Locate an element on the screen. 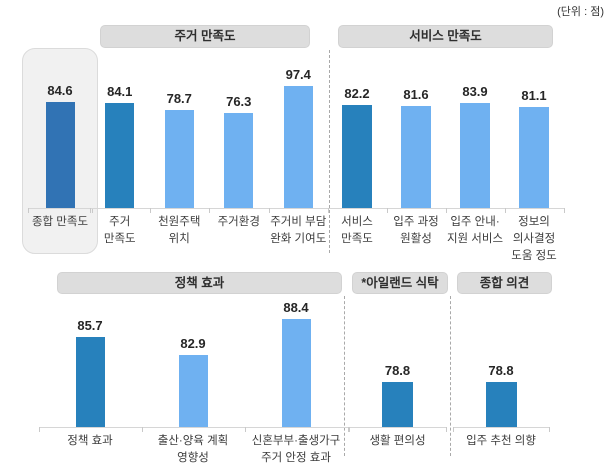 The image size is (610, 472). bar-value-label: 84.6 is located at coordinates (60, 90).